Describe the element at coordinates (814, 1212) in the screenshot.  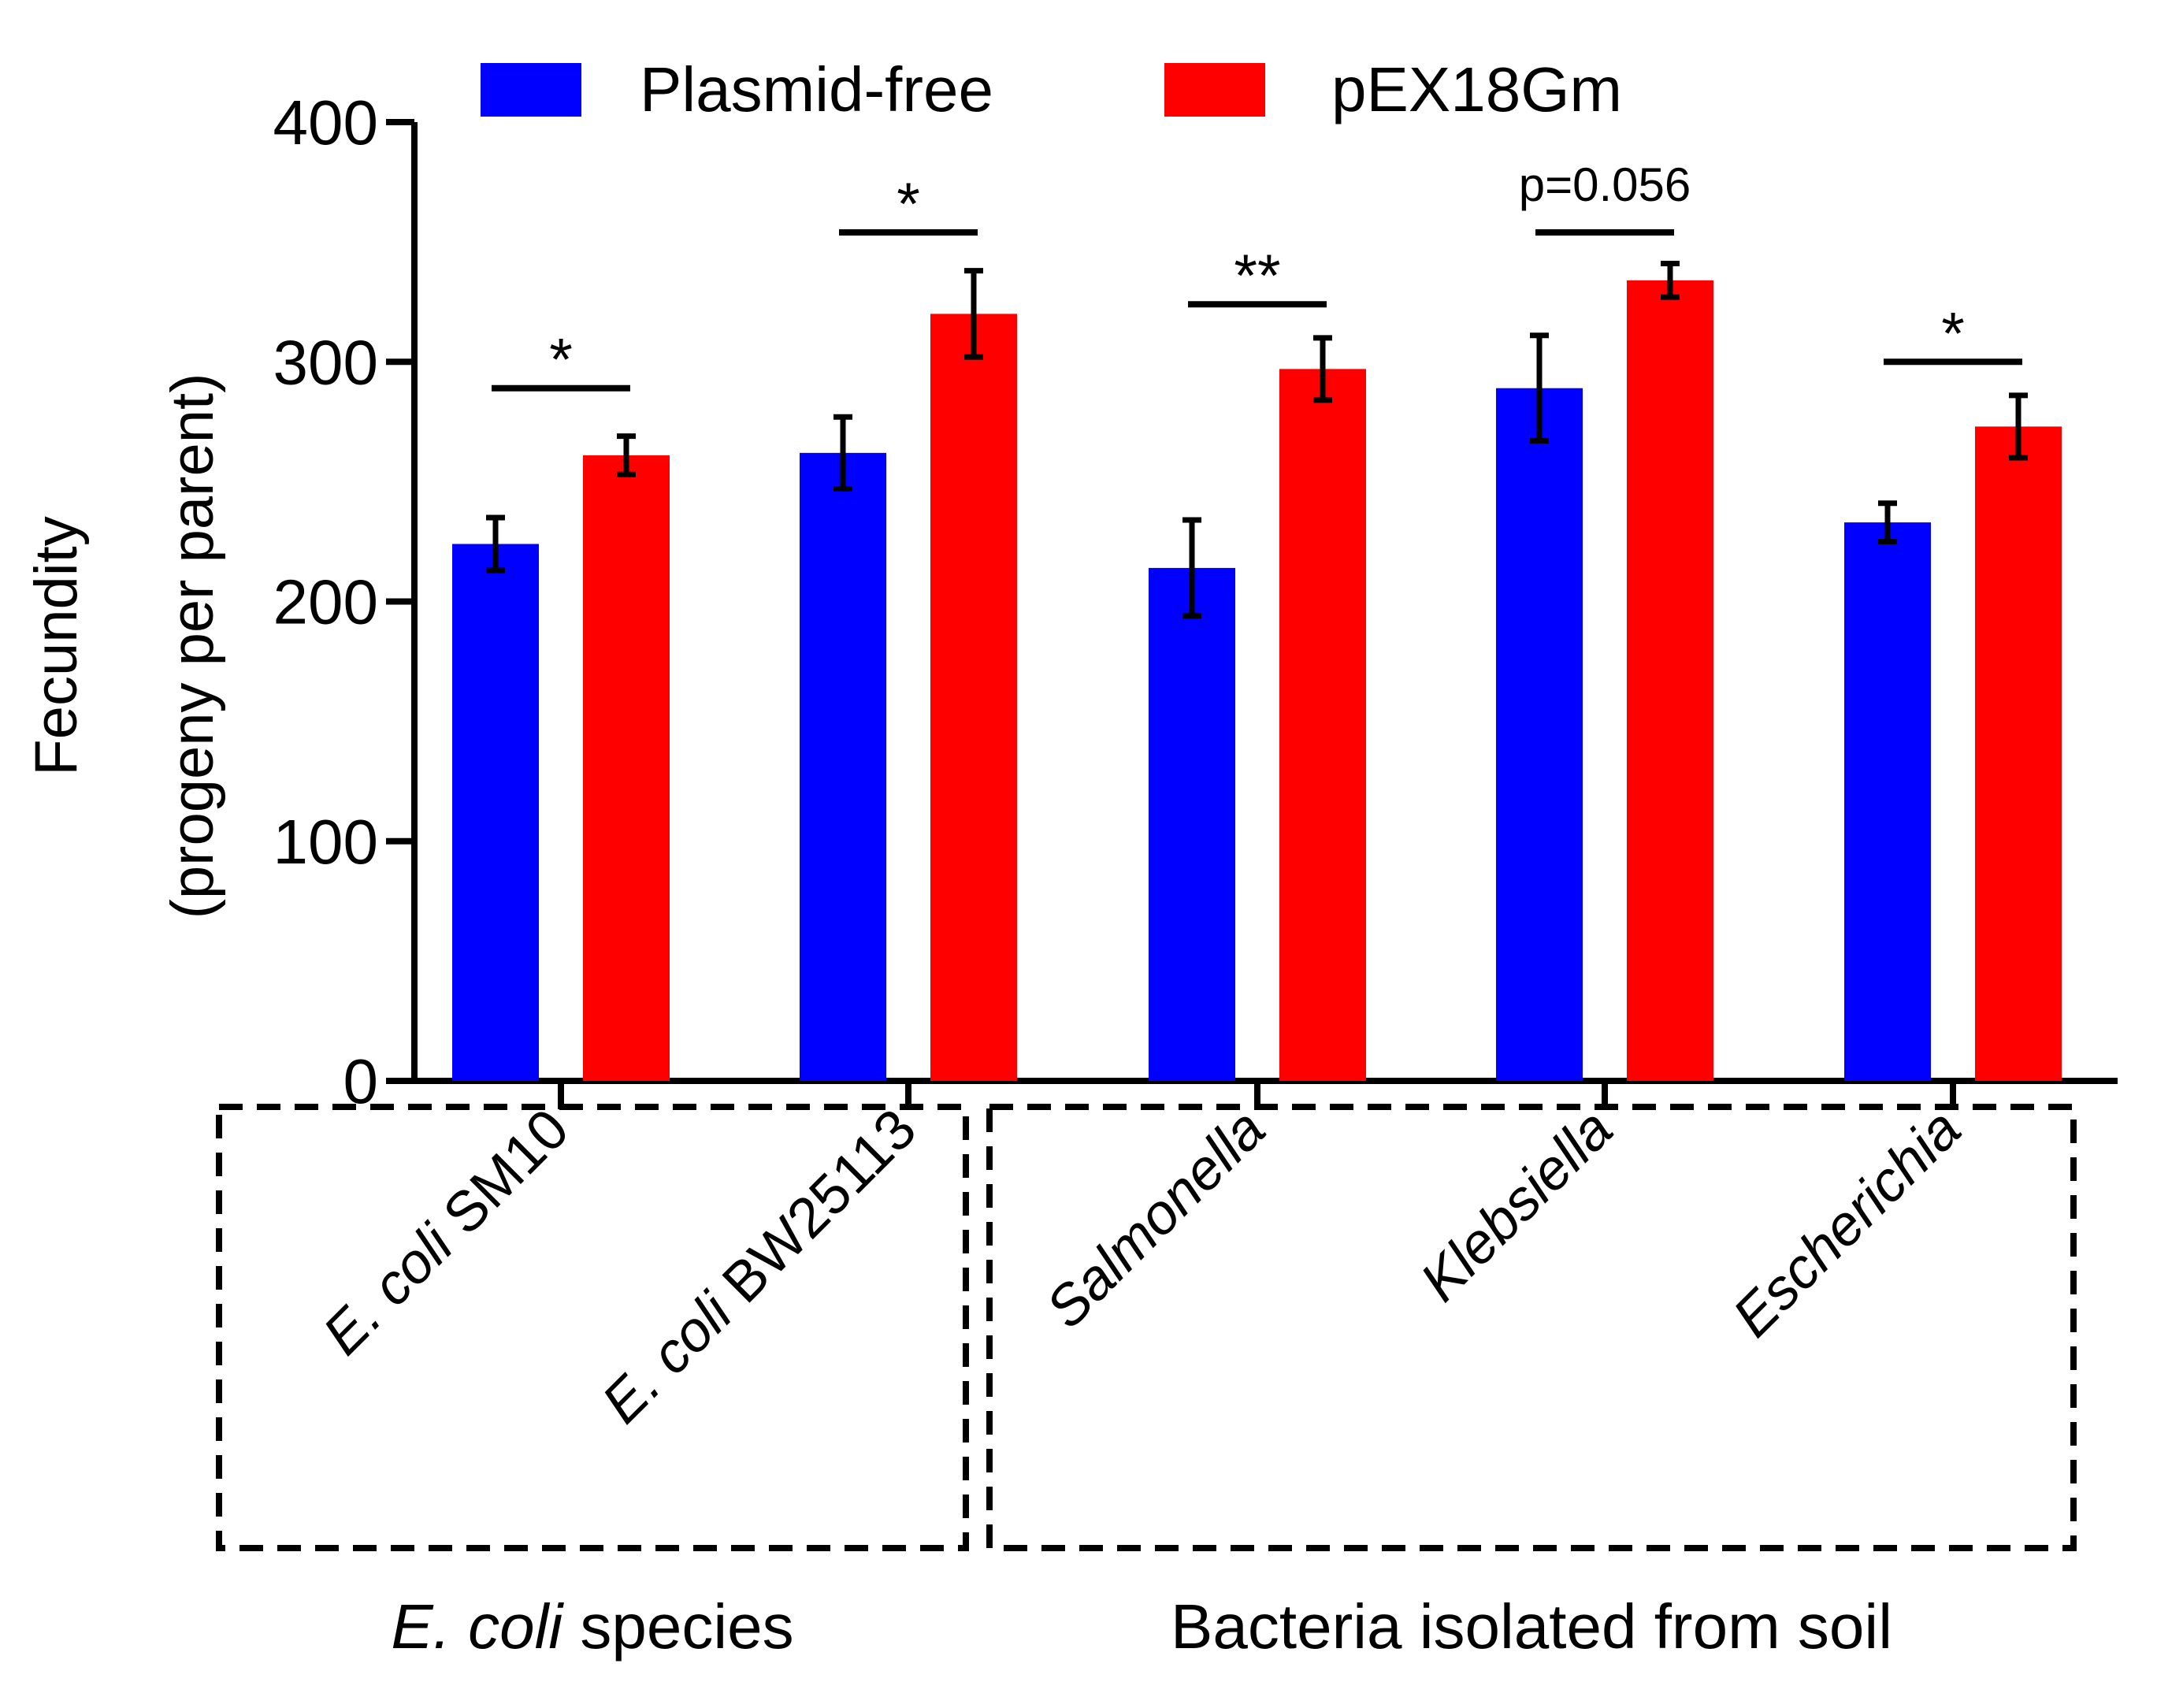
I see `x-tick-label-plain: BW25113` at that location.